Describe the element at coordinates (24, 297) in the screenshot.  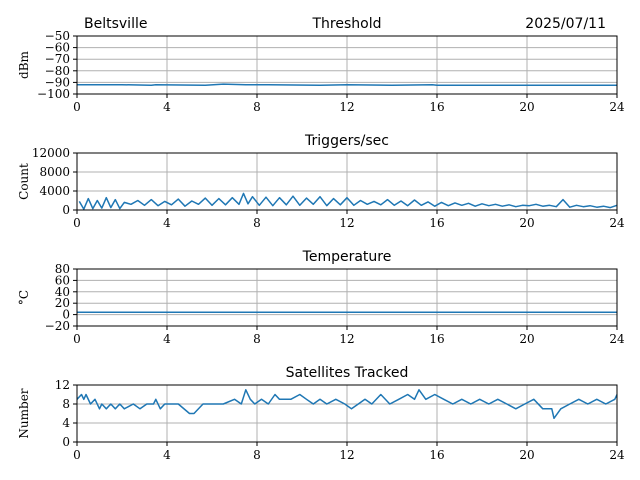
I see `y-axis-label: °C` at that location.